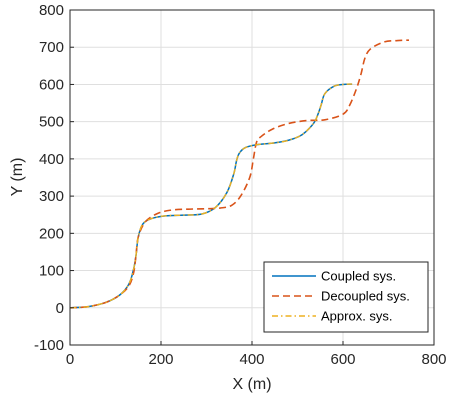  What do you see at coordinates (160, 359) in the screenshot?
I see `x-tick-label: 200` at bounding box center [160, 359].